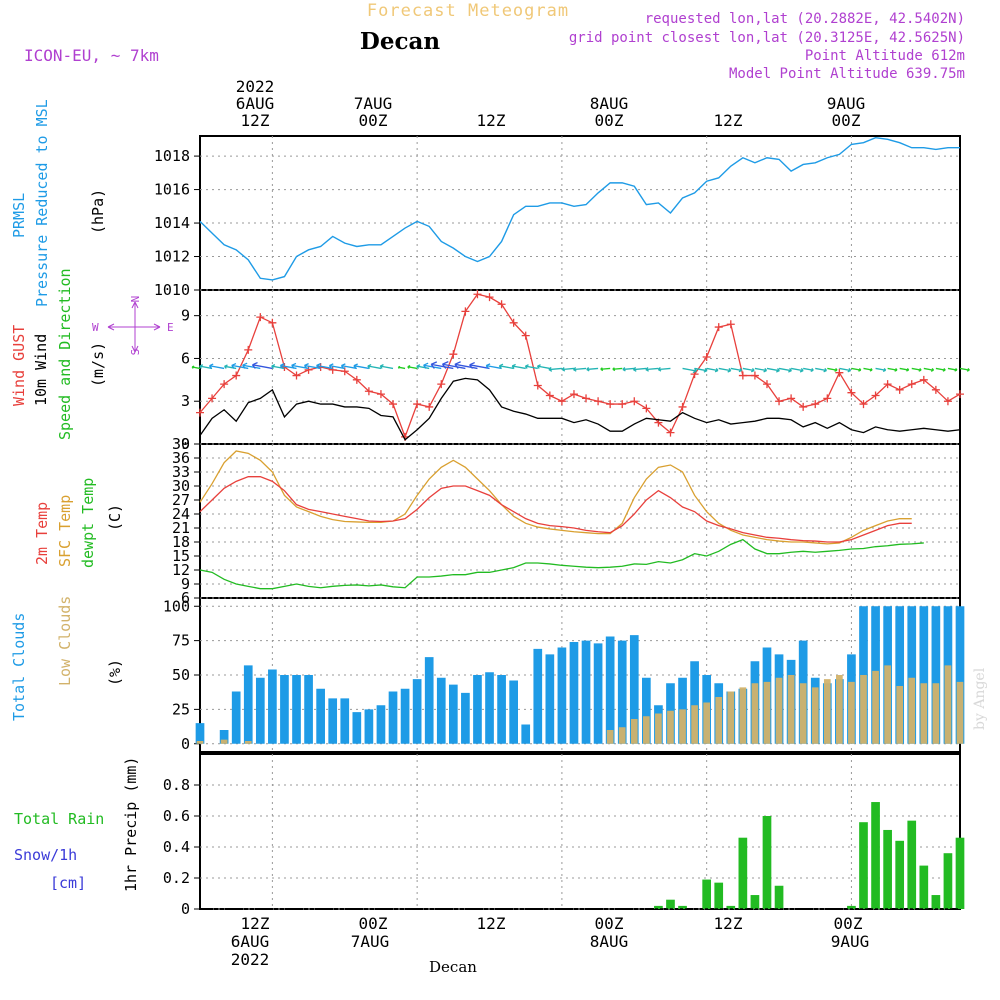 This screenshot has width=1000, height=1000. I want to click on bottom-date-8aug: 8AUG, so click(609, 941).